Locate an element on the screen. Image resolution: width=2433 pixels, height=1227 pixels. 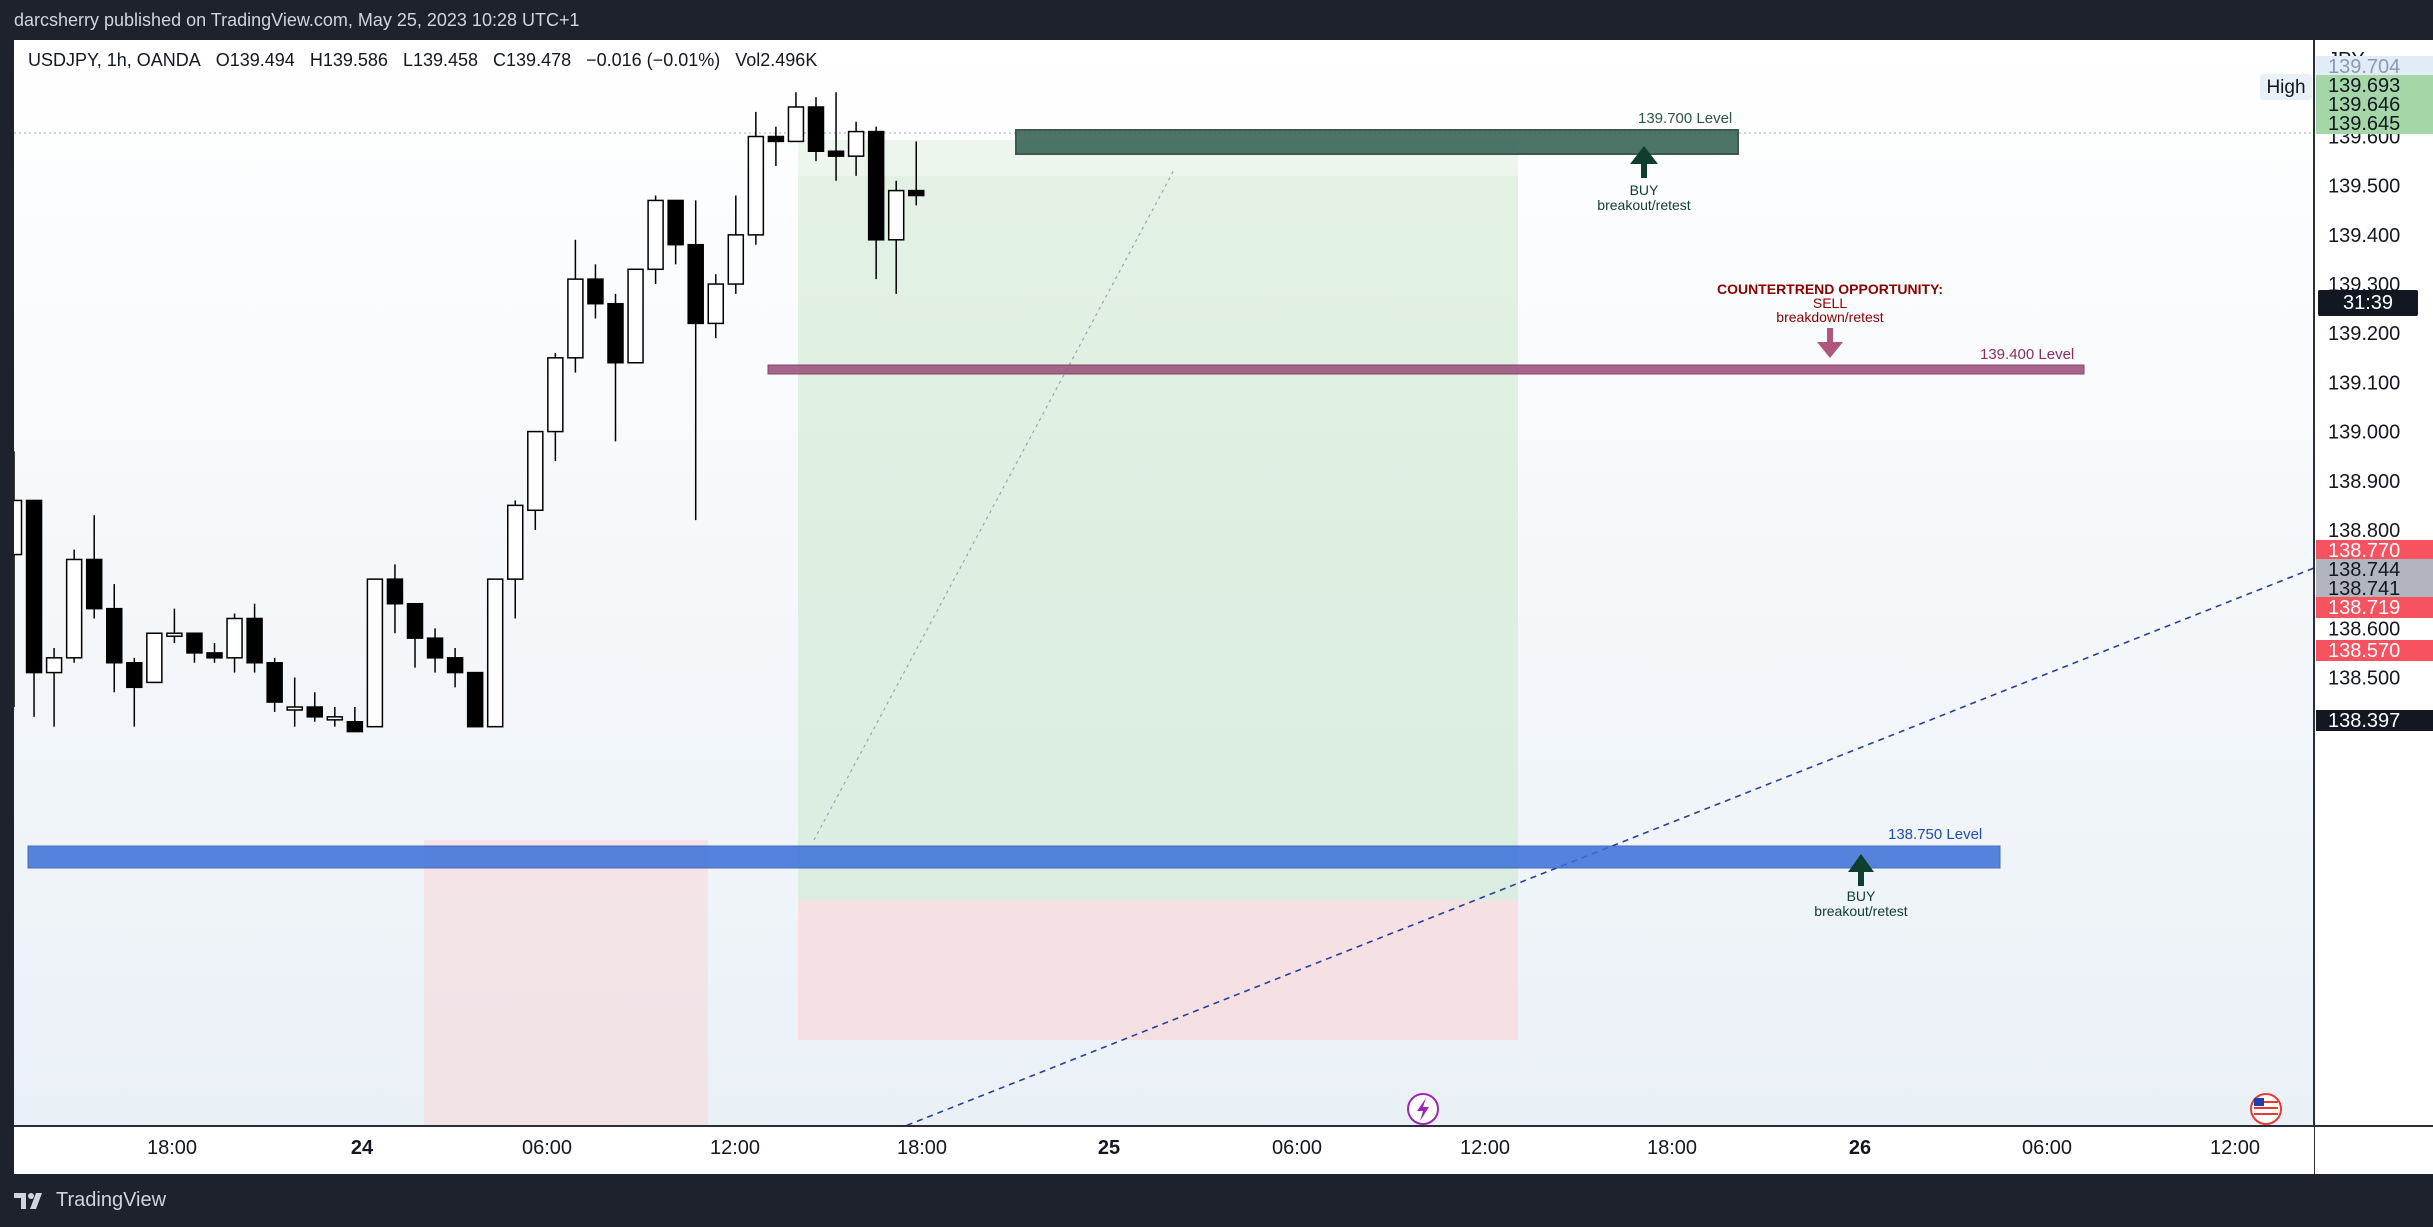
countertrend-label: COUNTERTREND OPPORTUNITY: is located at coordinates (1830, 289).